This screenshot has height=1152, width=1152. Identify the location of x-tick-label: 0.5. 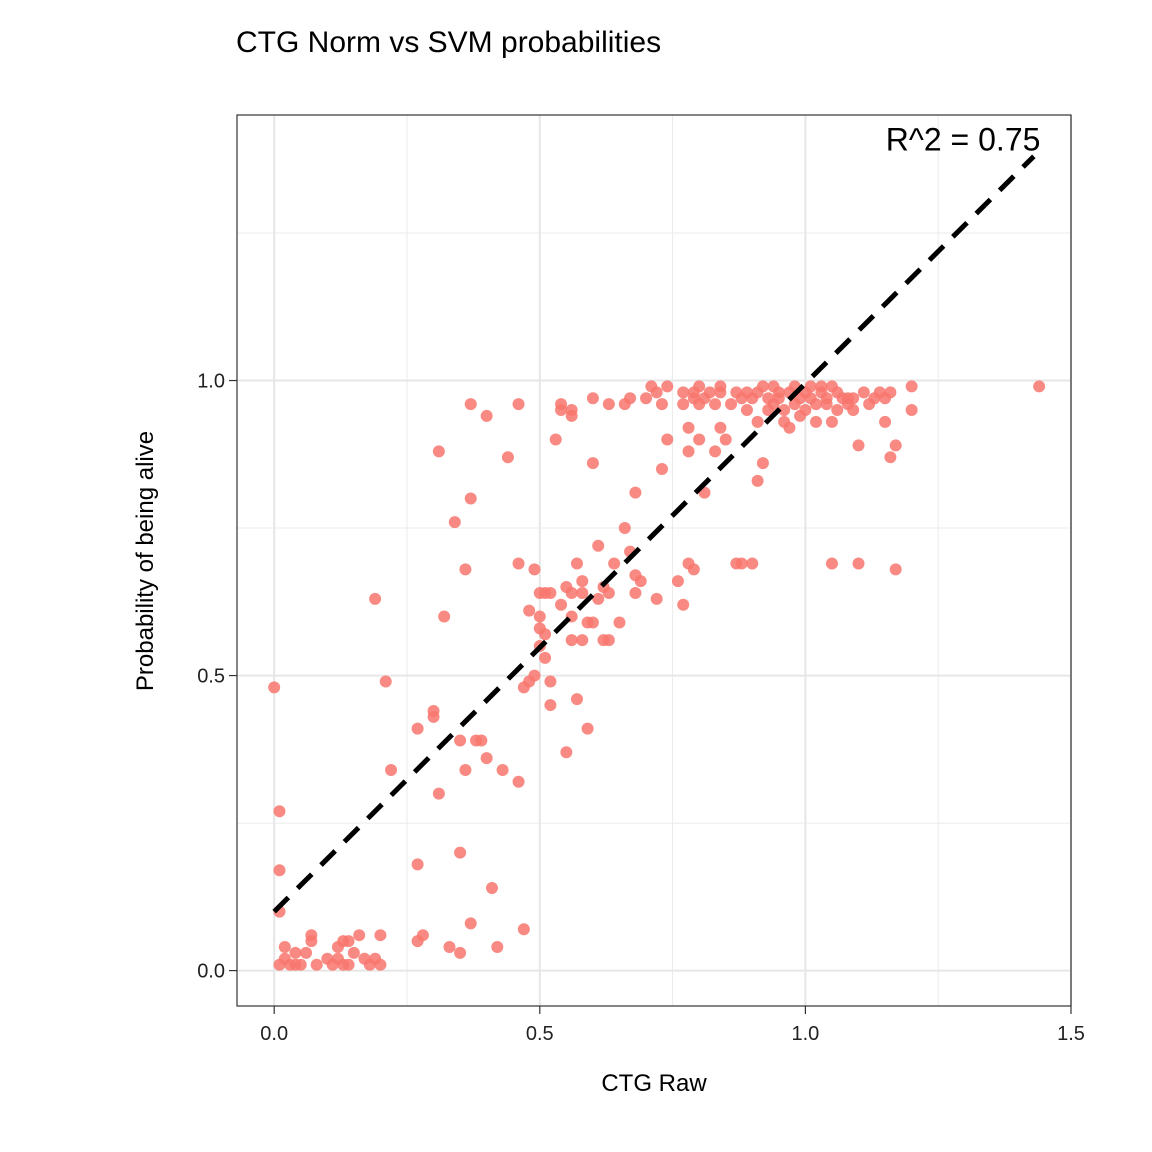
(540, 1034).